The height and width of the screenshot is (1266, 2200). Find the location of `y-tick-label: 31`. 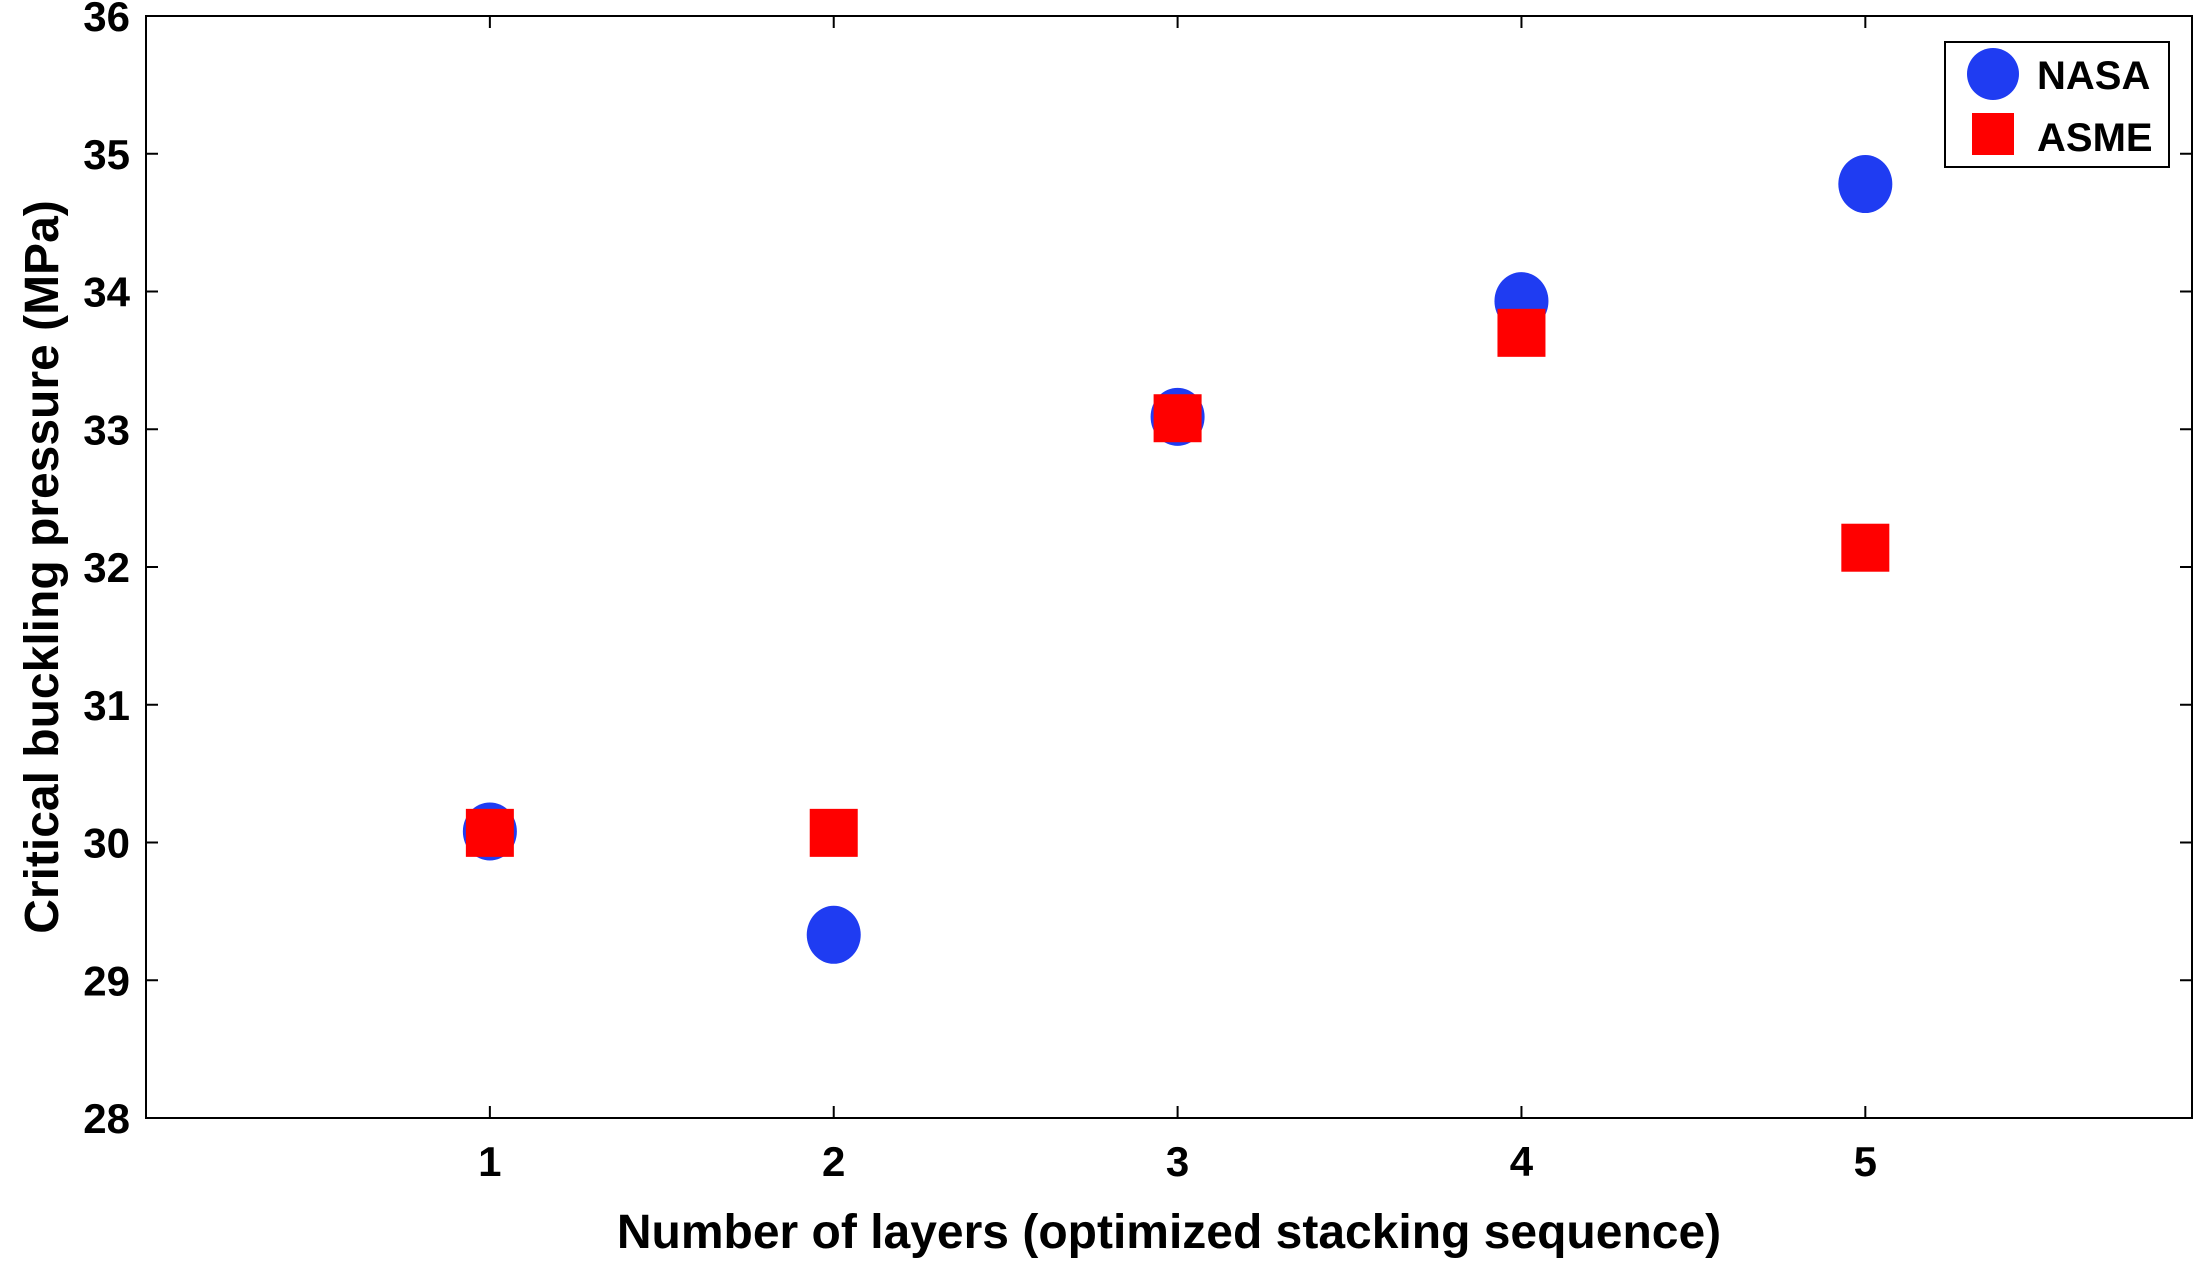

y-tick-label: 31 is located at coordinates (106, 705).